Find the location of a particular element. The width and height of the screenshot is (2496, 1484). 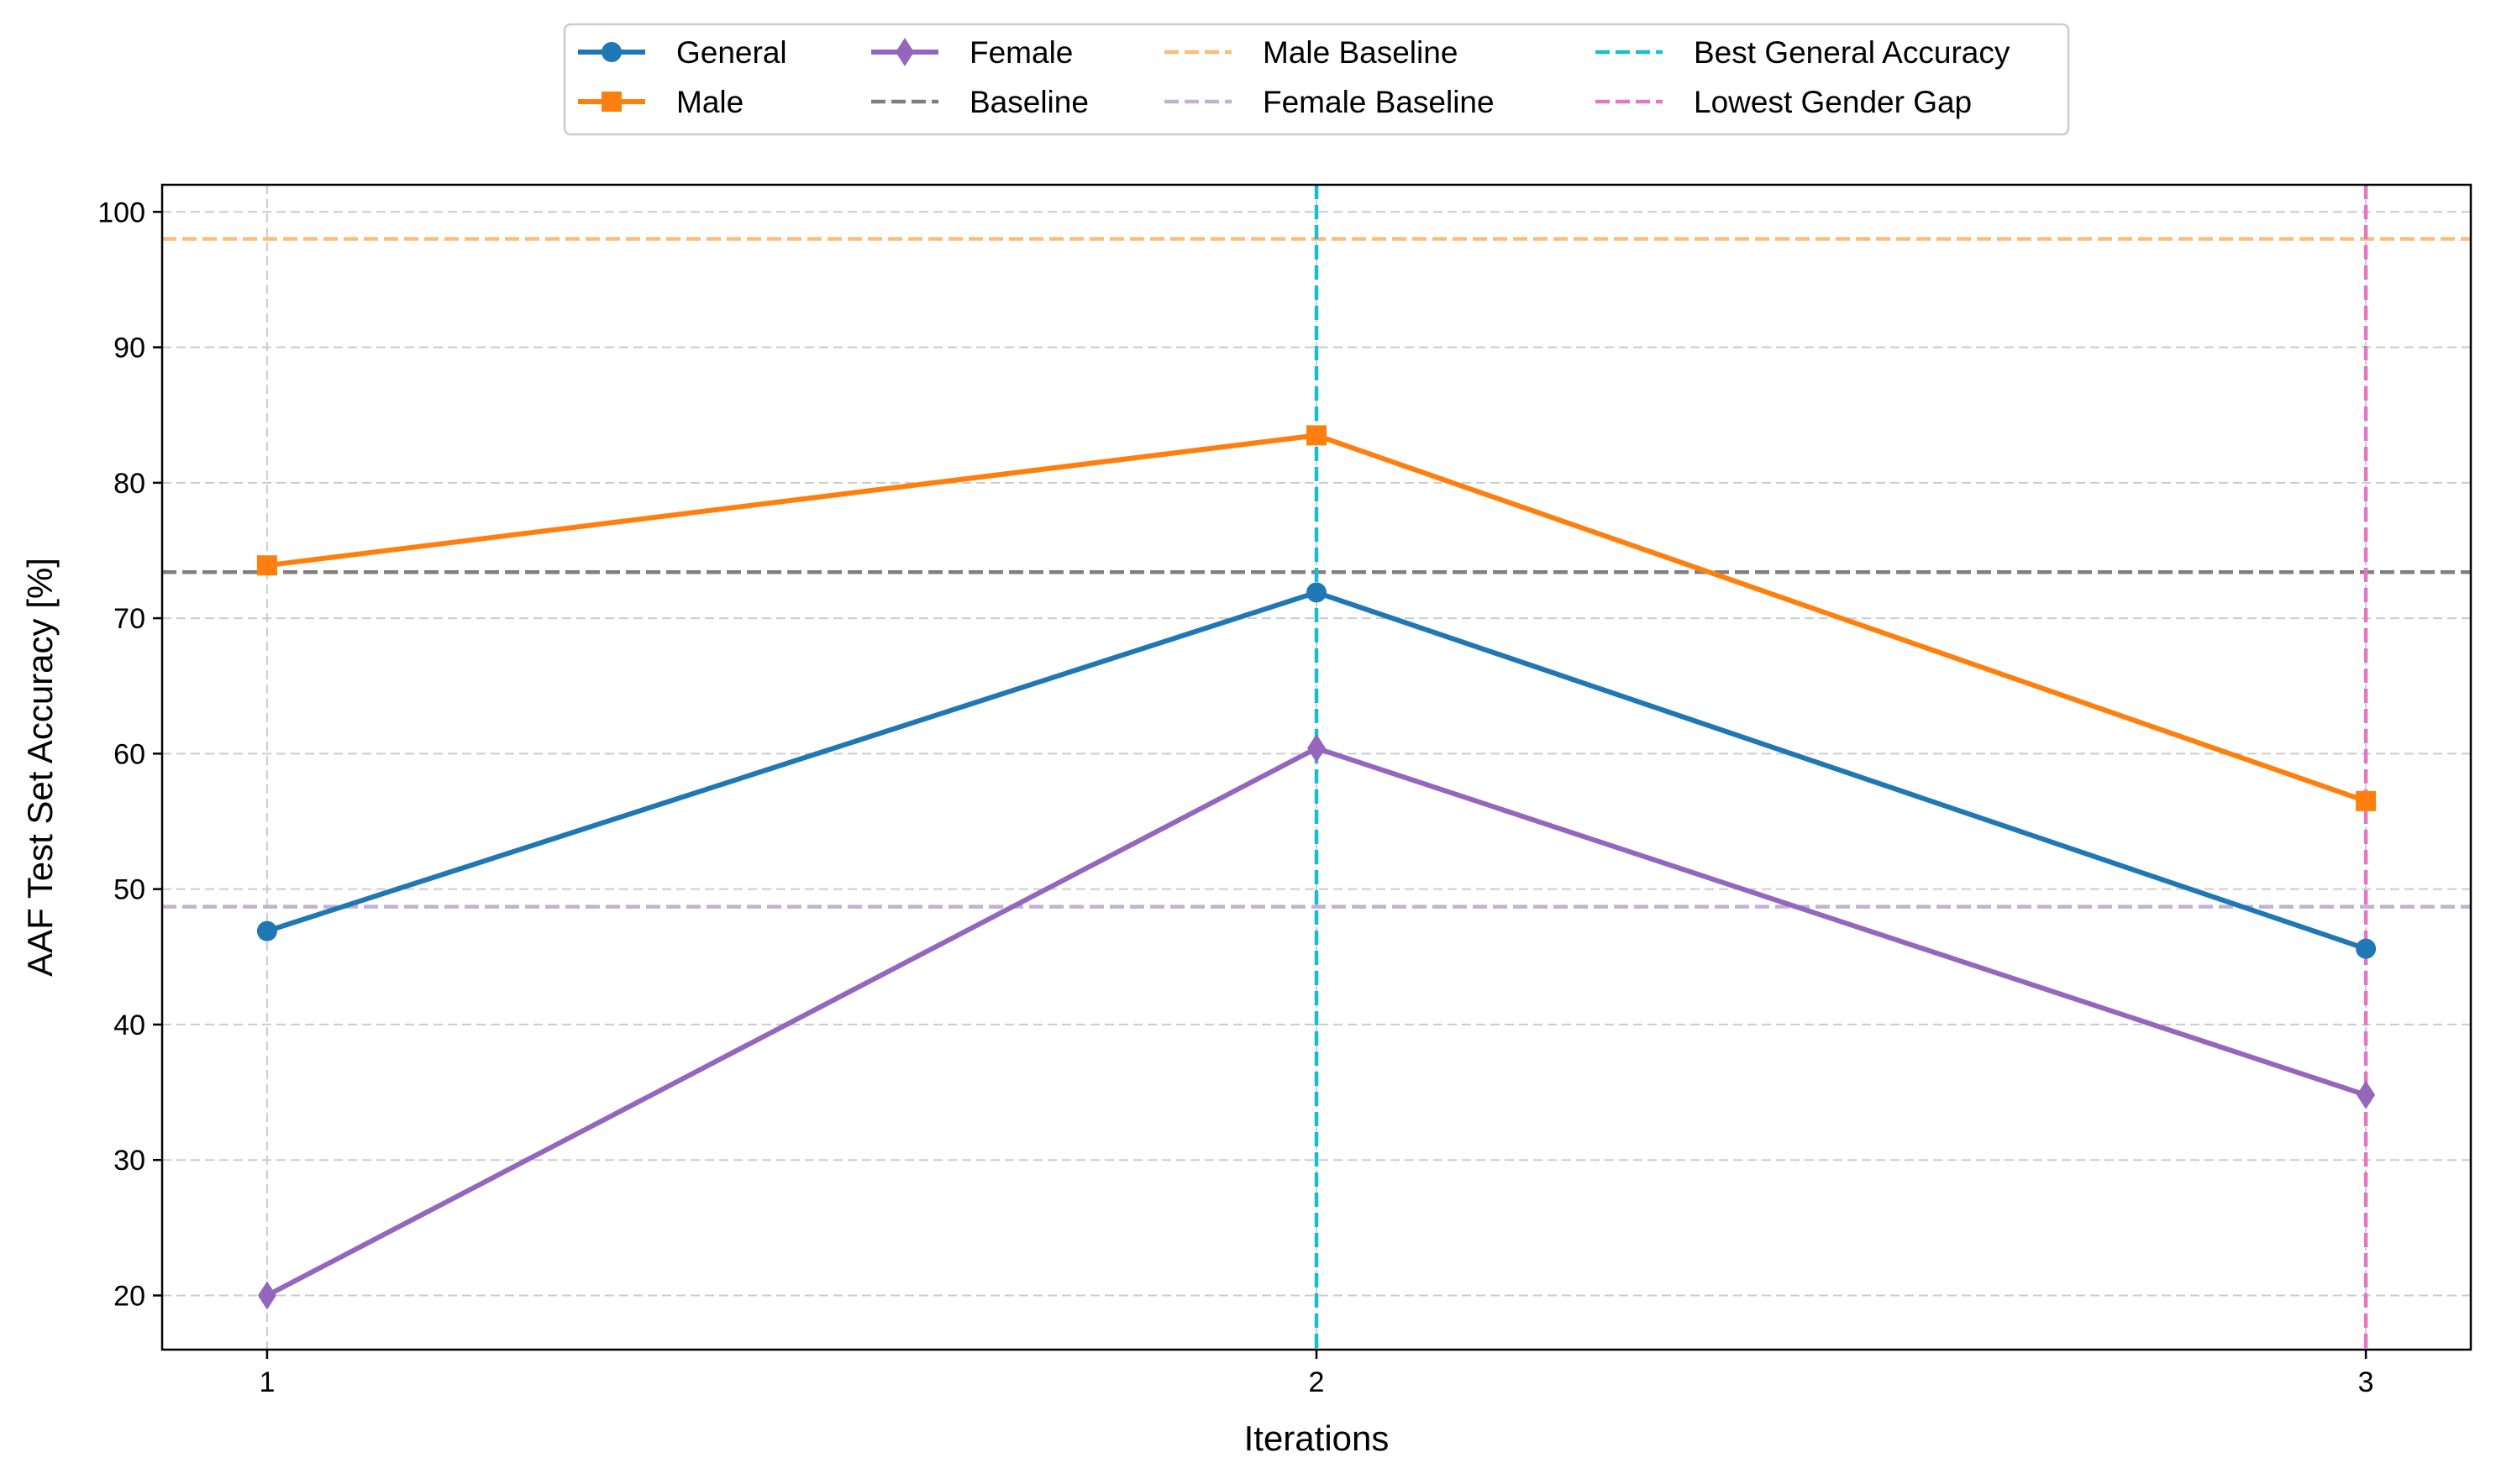

legend-box is located at coordinates (1316, 80).